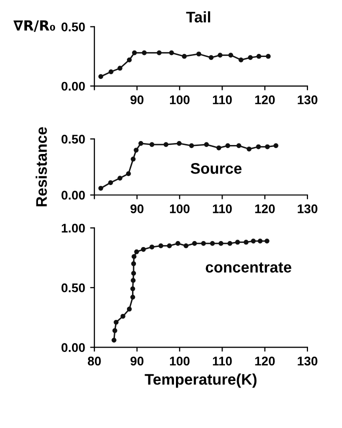 This screenshot has width=342, height=428. I want to click on y-axis-title: Resistance, so click(41, 166).